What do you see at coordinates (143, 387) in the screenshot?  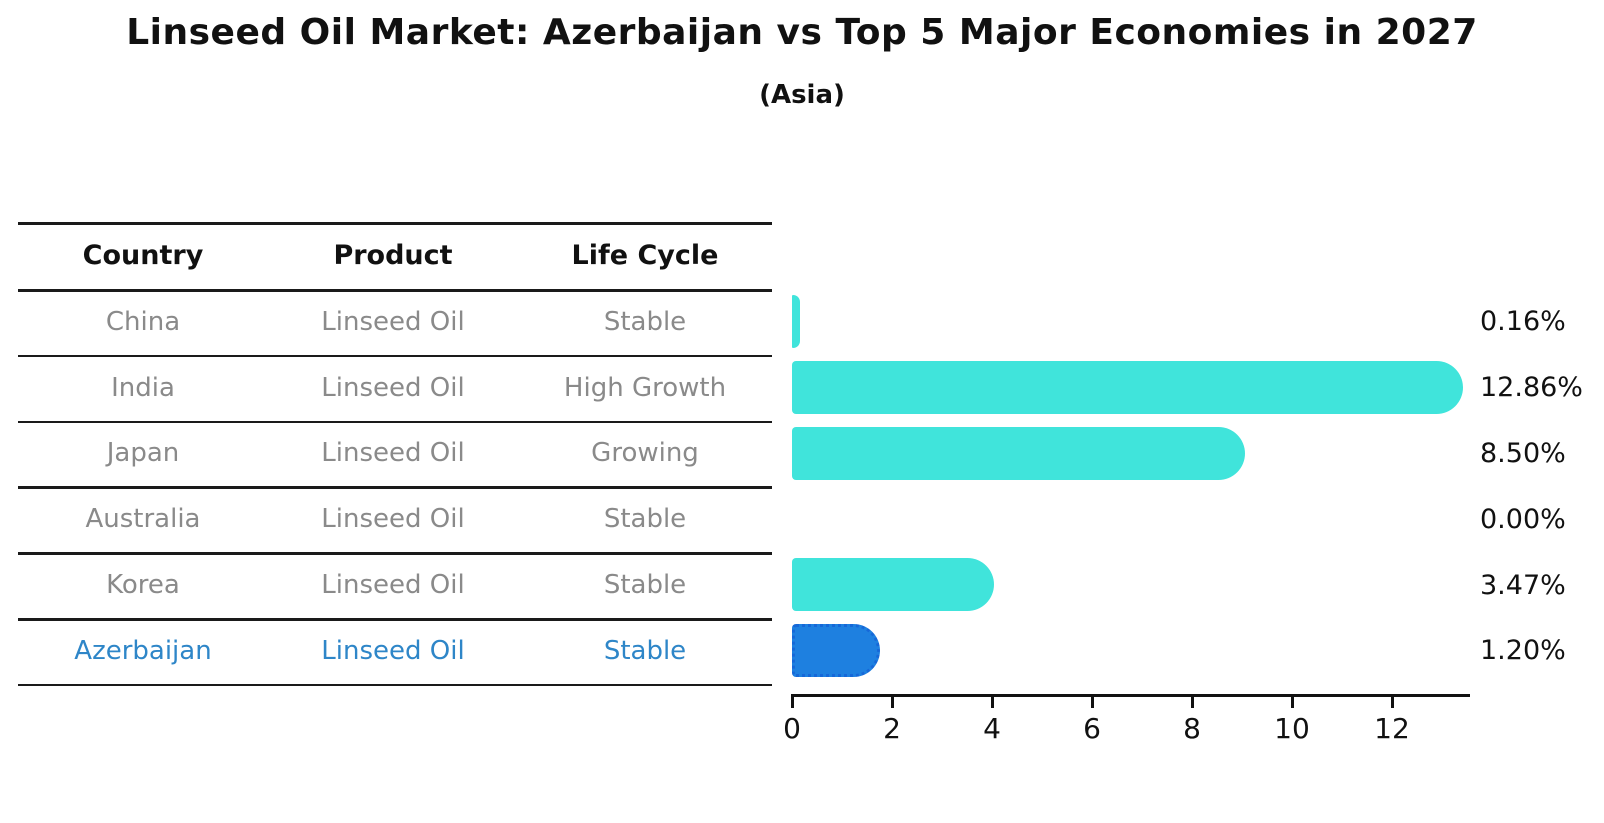 I see `country-cell: India` at bounding box center [143, 387].